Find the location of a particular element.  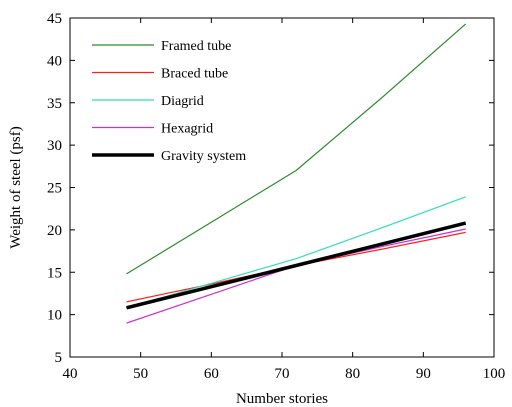

y-tick-label: 20 is located at coordinates (54, 231).